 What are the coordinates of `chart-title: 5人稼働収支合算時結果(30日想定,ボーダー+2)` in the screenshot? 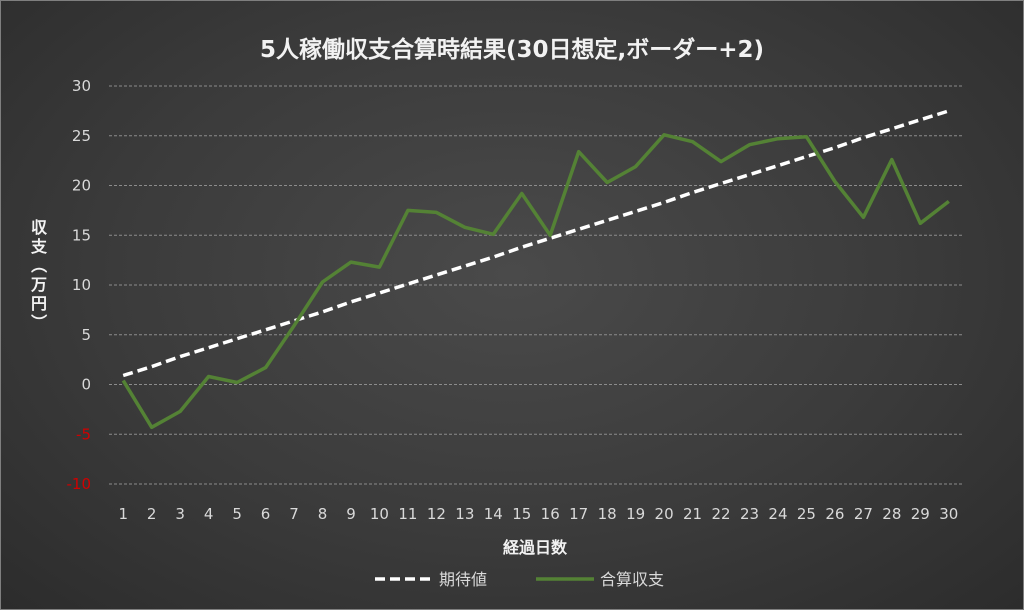 It's located at (512, 49).